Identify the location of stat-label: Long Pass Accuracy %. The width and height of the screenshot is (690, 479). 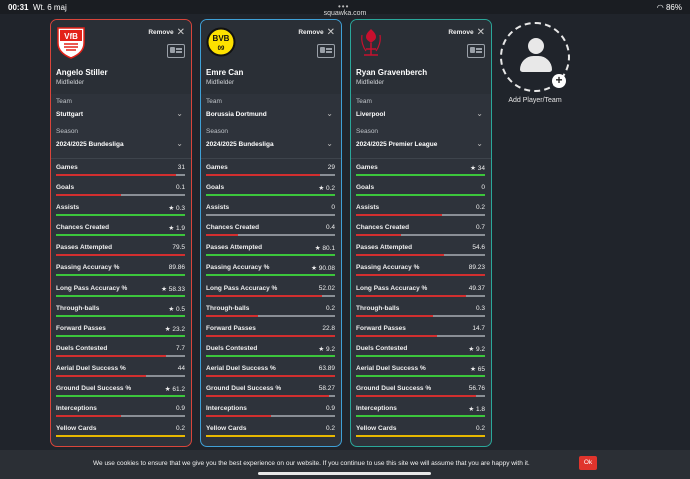
(242, 288).